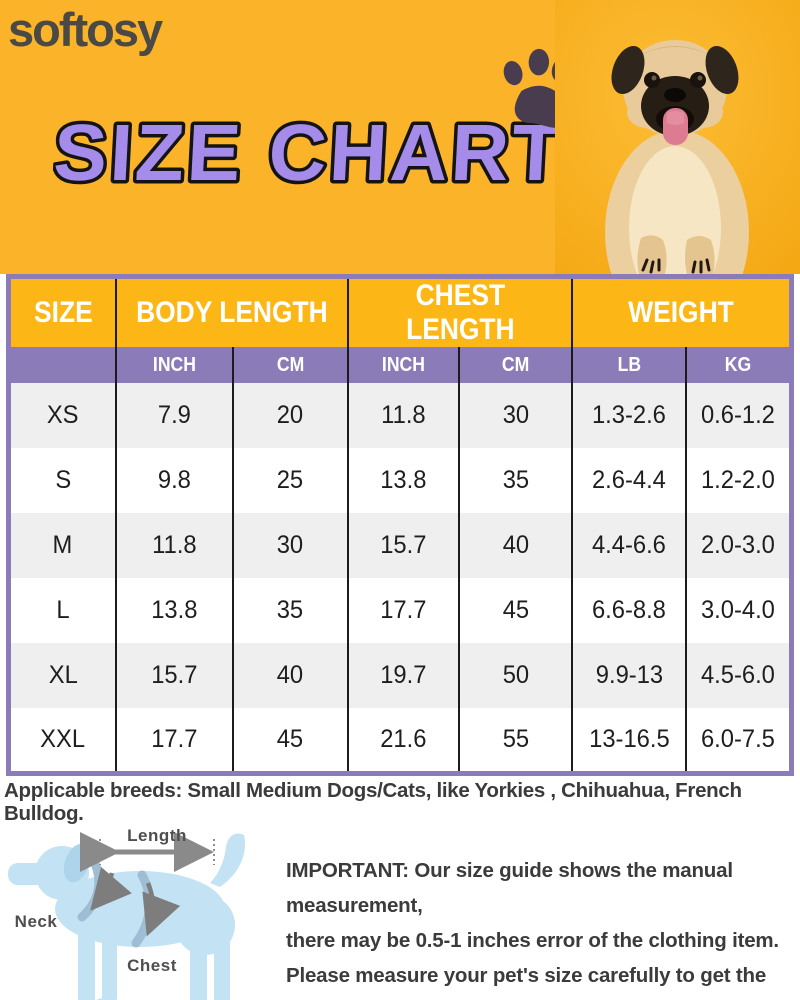 This screenshot has height=1000, width=800. I want to click on value-cell: 0.6-1.2, so click(738, 415).